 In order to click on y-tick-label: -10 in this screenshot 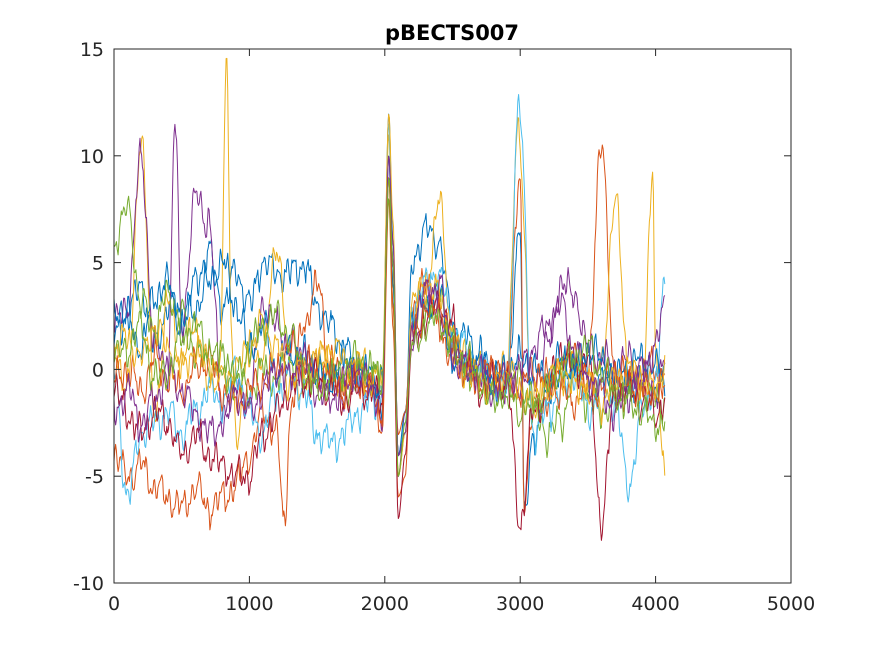, I will do `click(88, 584)`.